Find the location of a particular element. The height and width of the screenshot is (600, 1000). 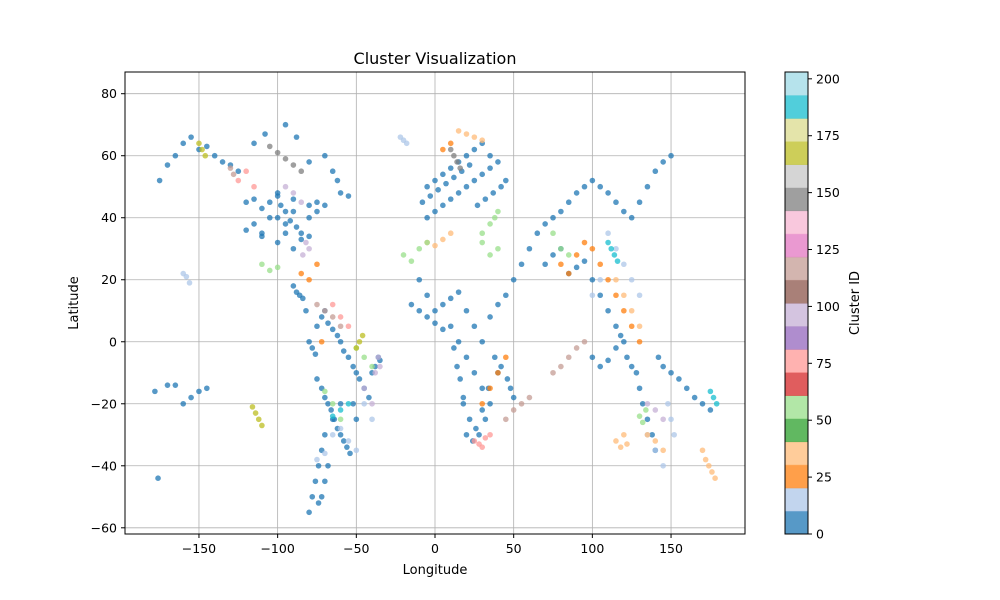

y-tick-label: 80 is located at coordinates (109, 93).